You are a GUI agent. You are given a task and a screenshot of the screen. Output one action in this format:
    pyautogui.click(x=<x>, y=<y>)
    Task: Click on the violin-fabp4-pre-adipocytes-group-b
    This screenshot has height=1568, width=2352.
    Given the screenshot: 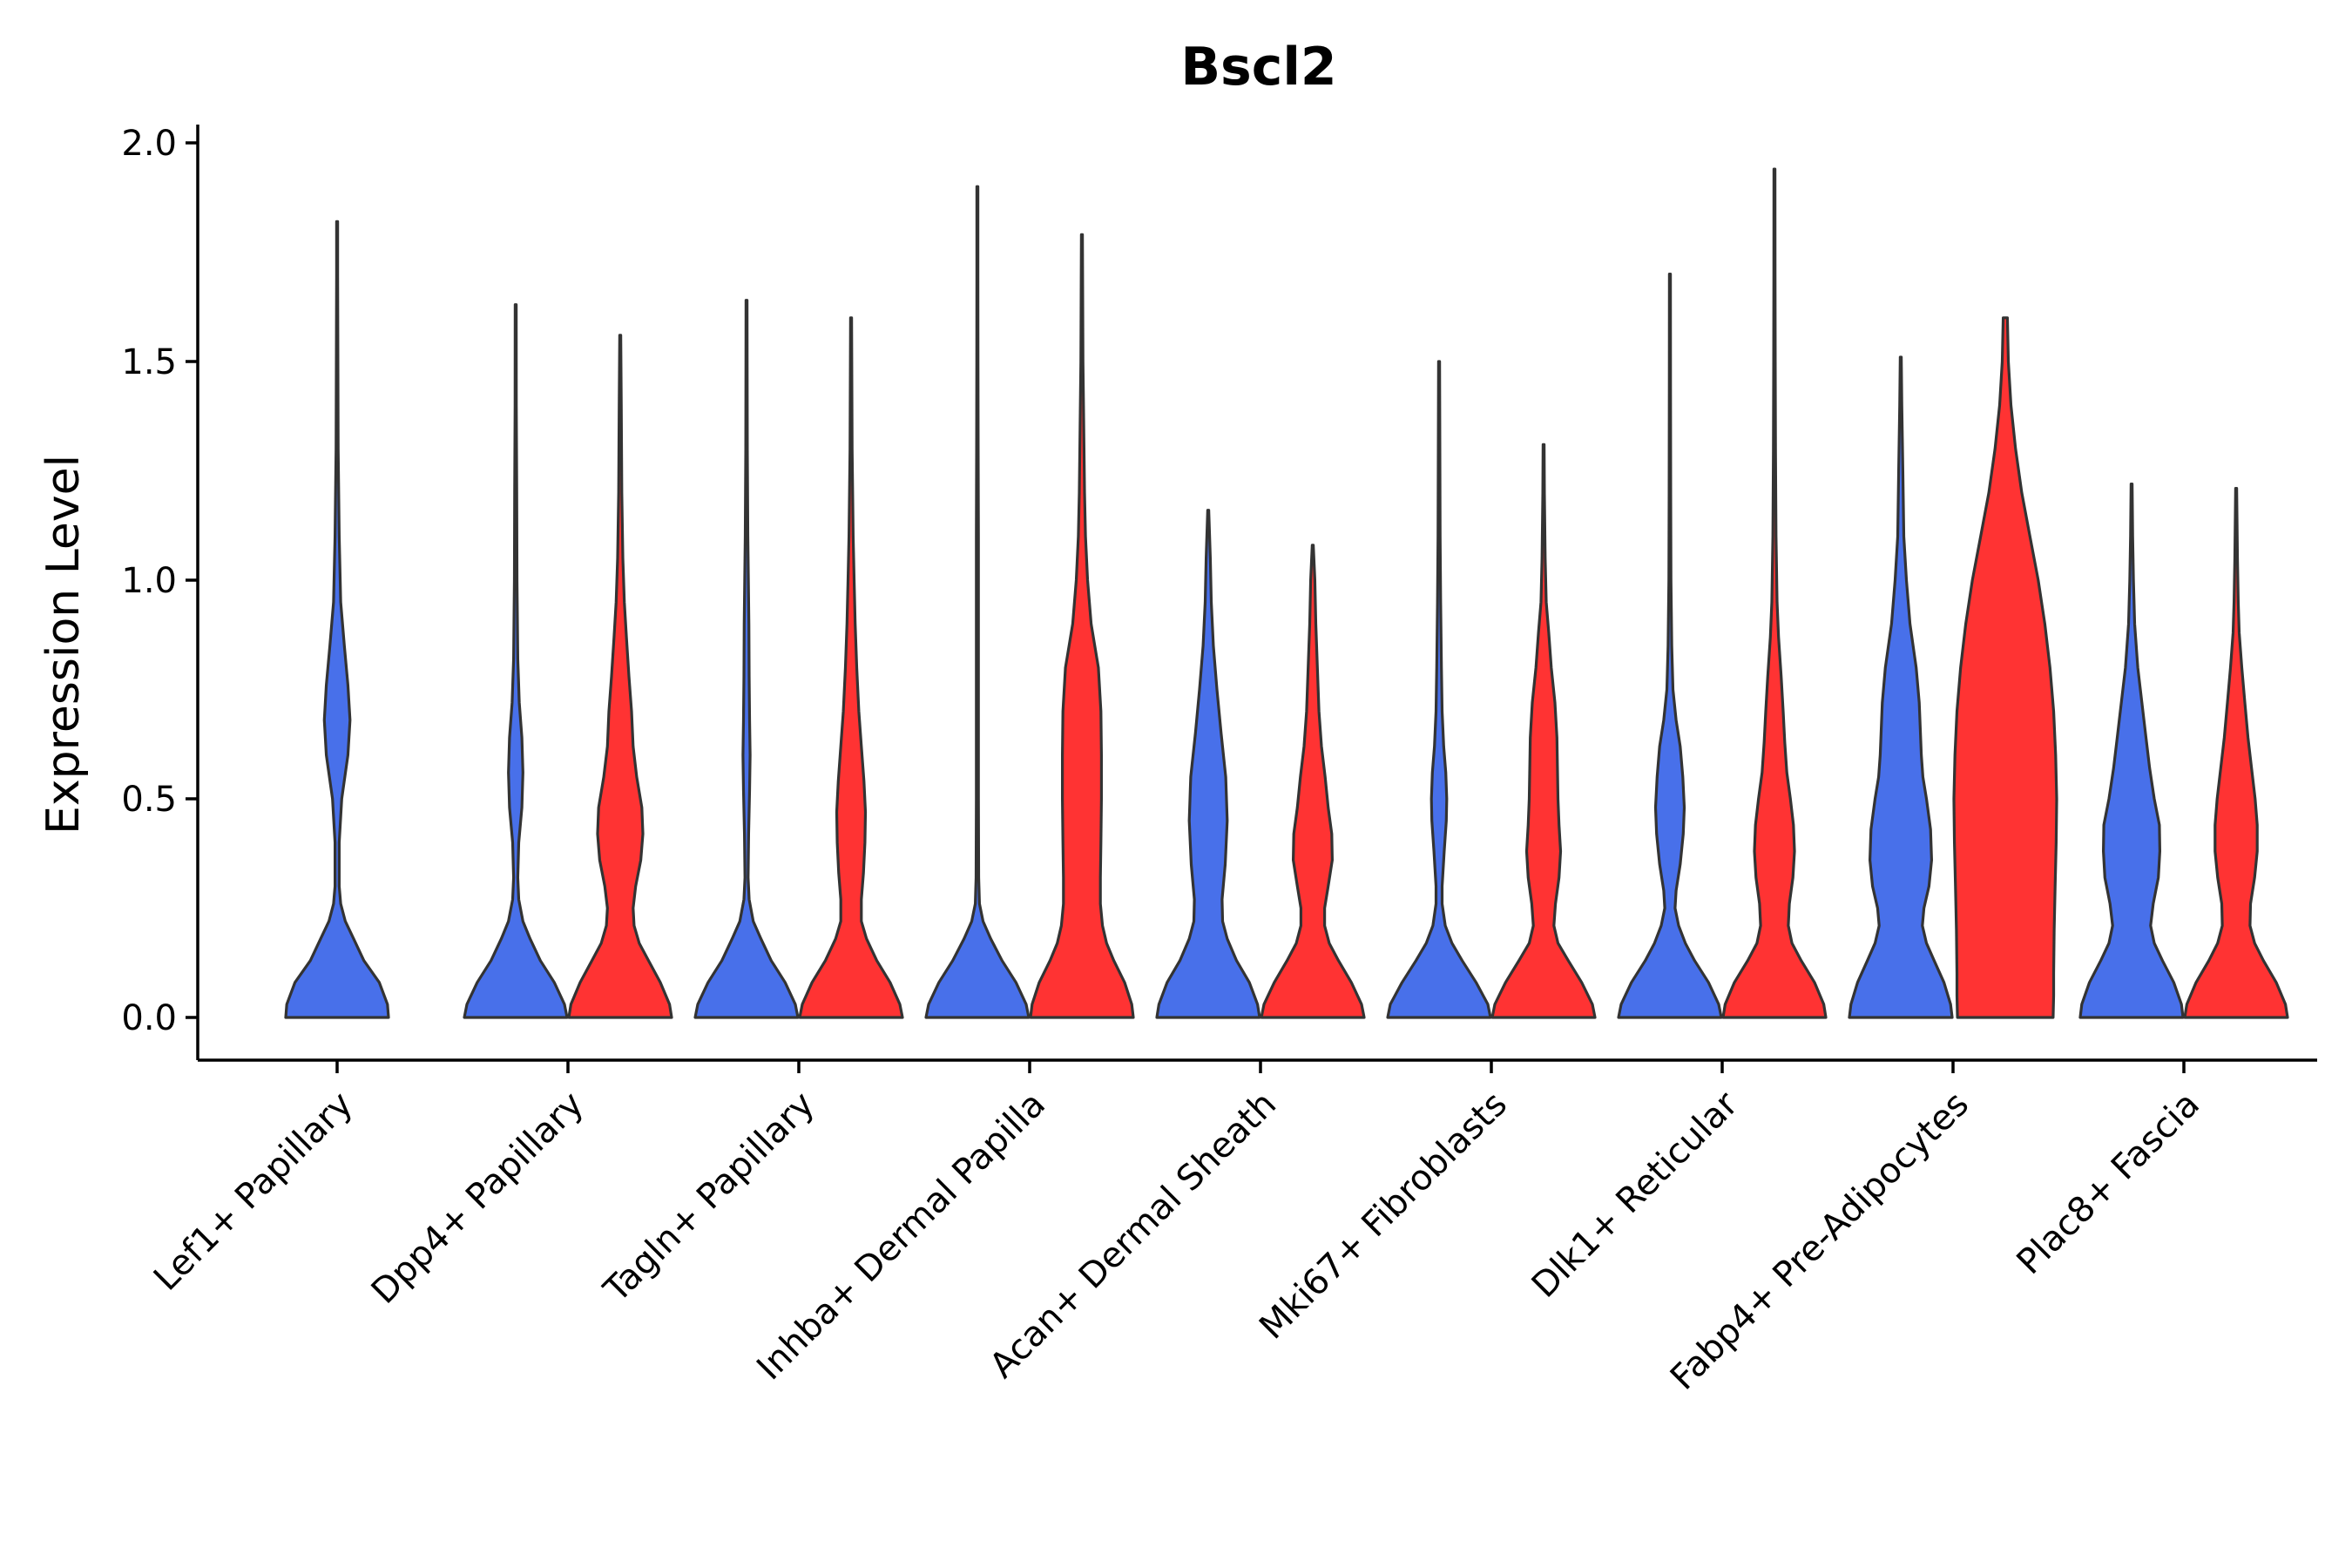 What is the action you would take?
    pyautogui.click(x=2005, y=667)
    